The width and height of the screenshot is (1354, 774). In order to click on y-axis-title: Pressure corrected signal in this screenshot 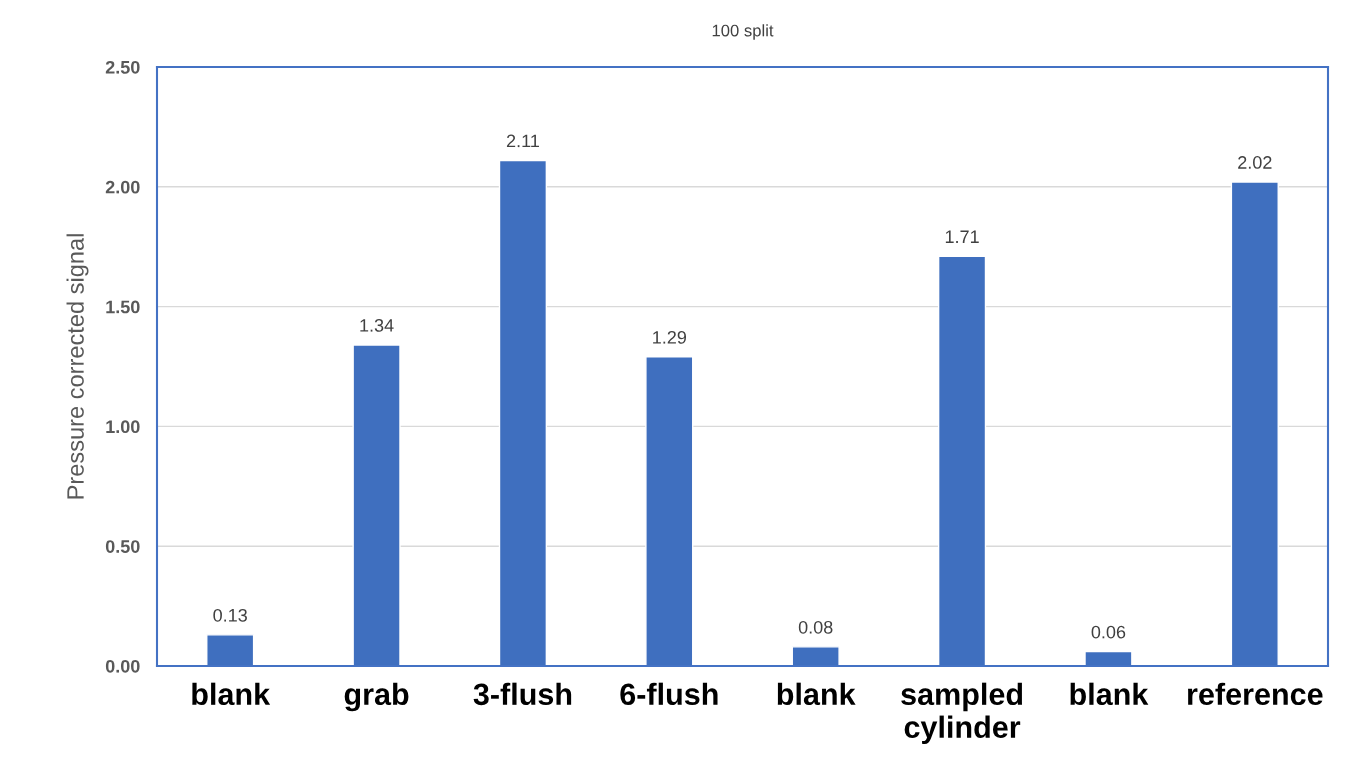, I will do `click(77, 366)`.